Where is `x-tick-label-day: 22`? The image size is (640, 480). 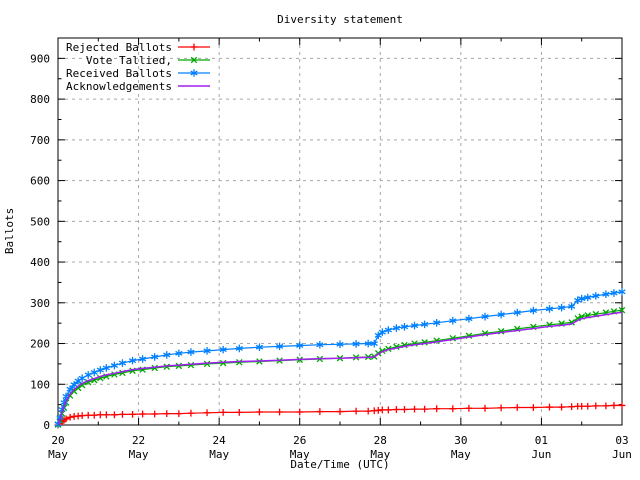
x-tick-label-day: 22 is located at coordinates (138, 440).